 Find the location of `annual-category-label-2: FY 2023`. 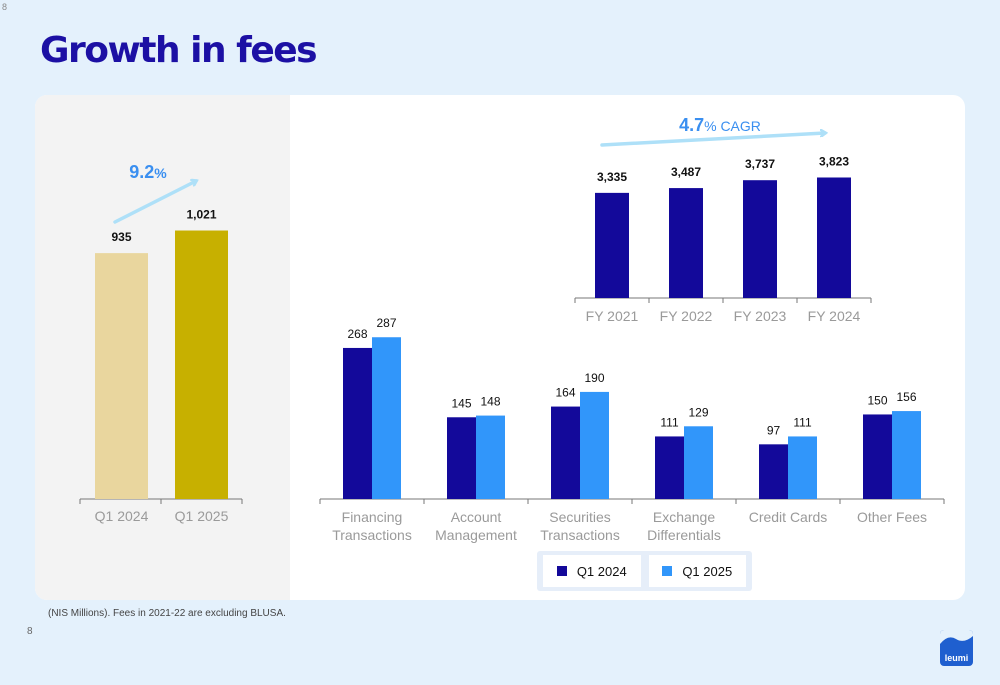

annual-category-label-2: FY 2023 is located at coordinates (760, 316).